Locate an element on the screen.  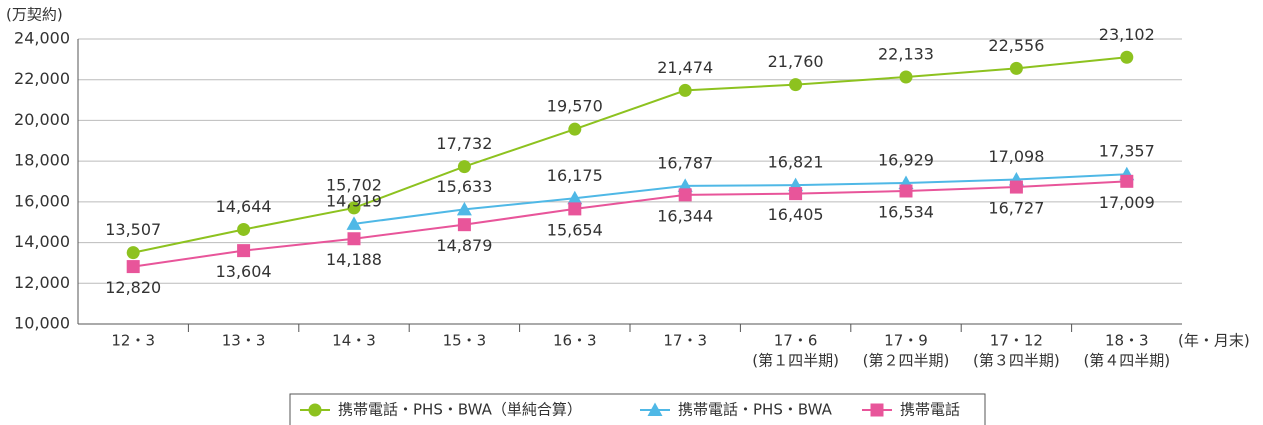
data-label: 16,534 is located at coordinates (906, 211).